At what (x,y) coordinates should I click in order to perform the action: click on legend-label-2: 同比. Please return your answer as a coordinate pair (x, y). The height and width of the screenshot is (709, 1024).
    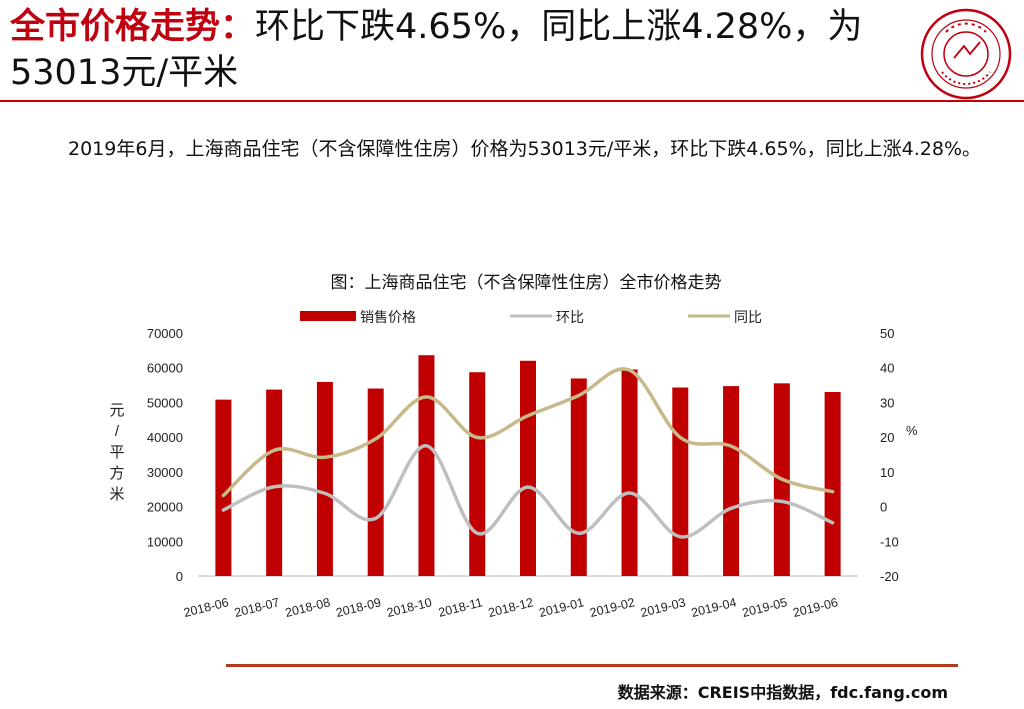
    Looking at the image, I should click on (748, 317).